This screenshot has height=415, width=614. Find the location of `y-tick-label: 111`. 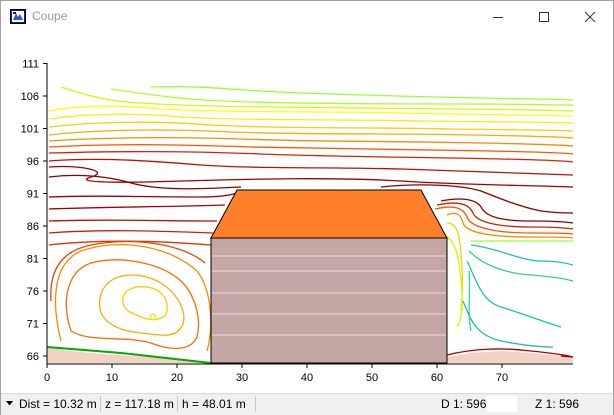

y-tick-label: 111 is located at coordinates (30, 65).